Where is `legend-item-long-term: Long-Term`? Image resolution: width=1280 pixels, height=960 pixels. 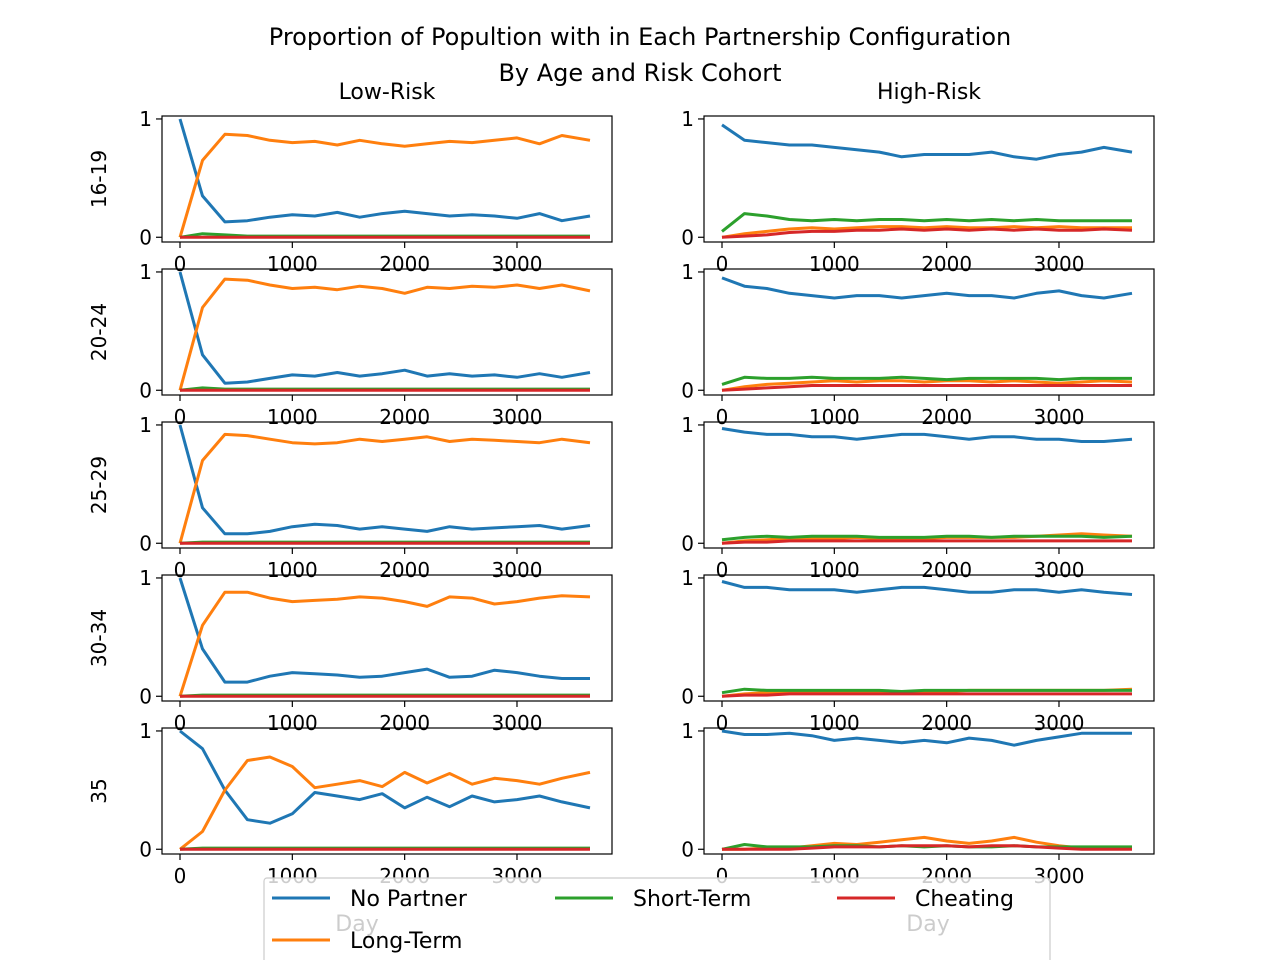
legend-item-long-term: Long-Term is located at coordinates (367, 941).